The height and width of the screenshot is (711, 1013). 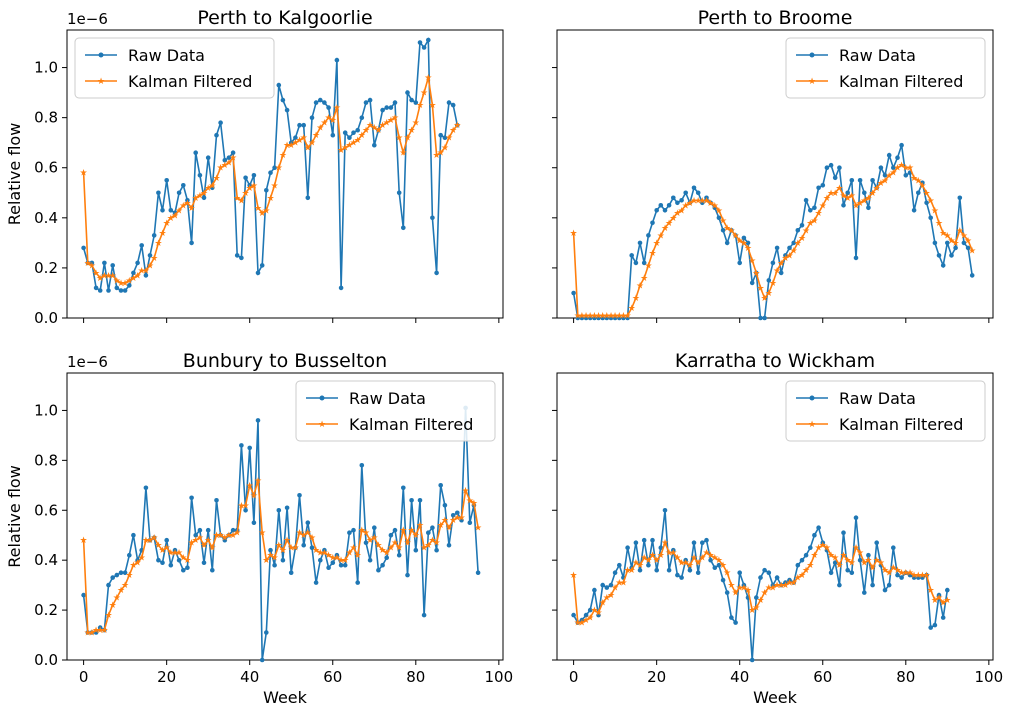 What do you see at coordinates (415, 677) in the screenshot?
I see `x-tick-label: 80` at bounding box center [415, 677].